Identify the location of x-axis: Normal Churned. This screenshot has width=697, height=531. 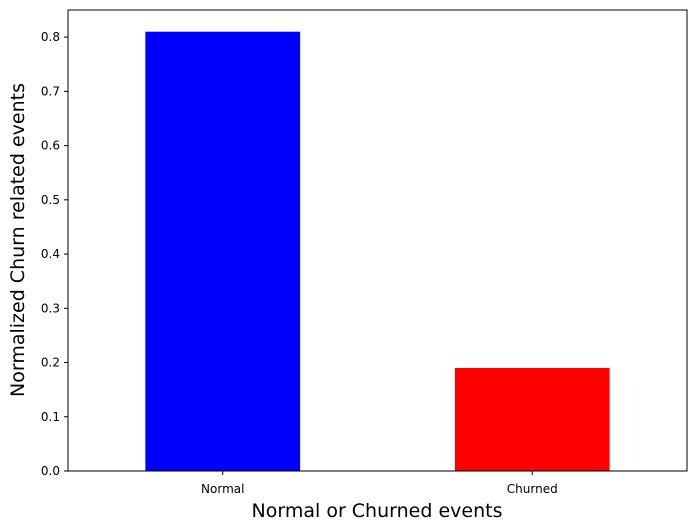
(379, 483).